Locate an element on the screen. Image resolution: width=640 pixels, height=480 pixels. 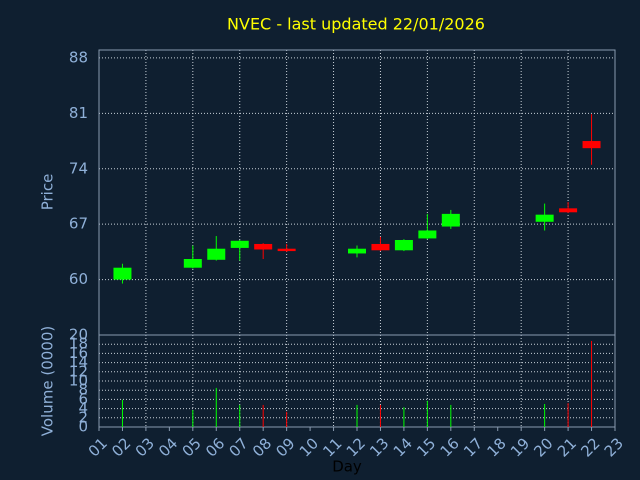
y-tick-label: 81 is located at coordinates (78, 113).